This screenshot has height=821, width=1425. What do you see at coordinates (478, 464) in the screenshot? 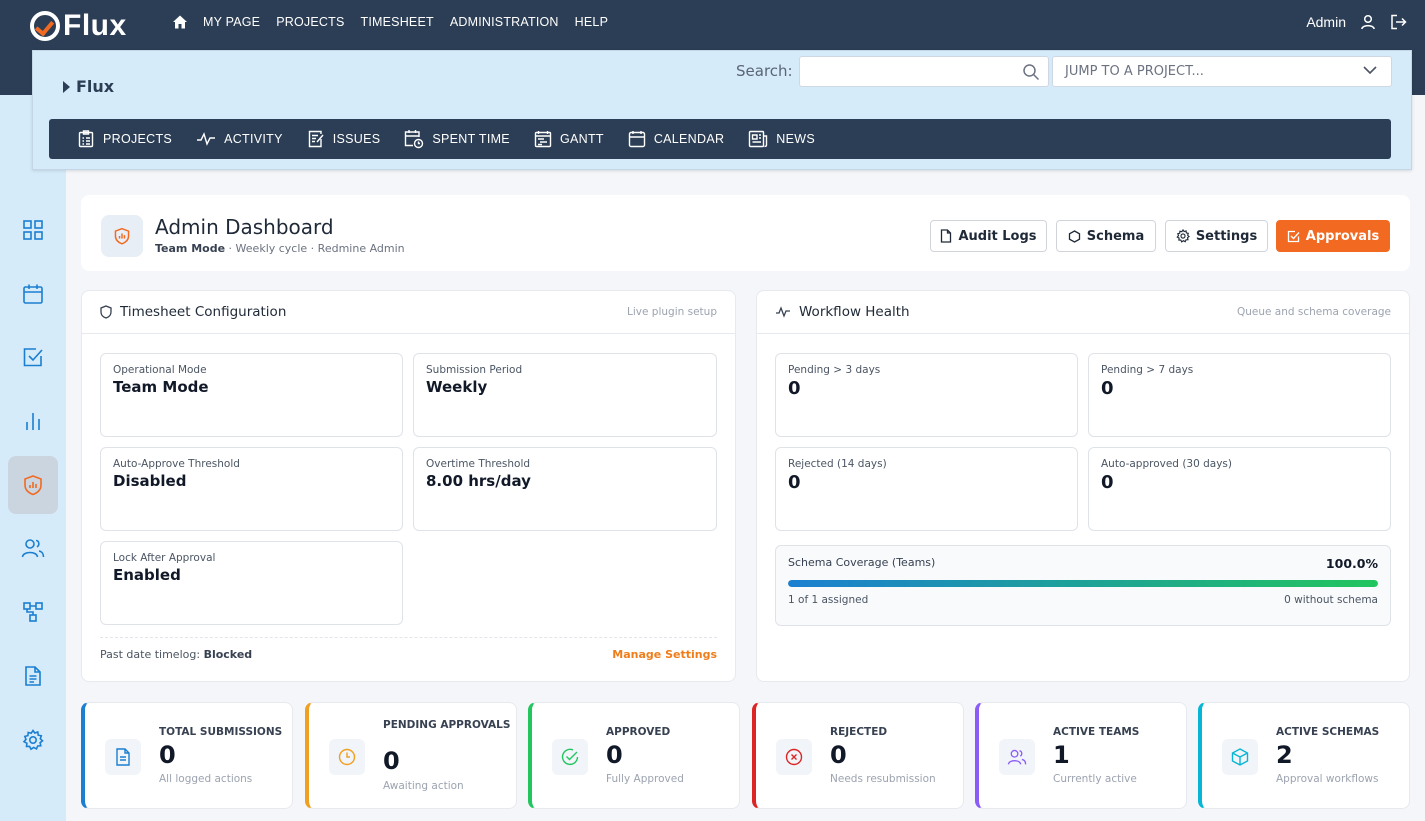
I see `tile-label: Overtime Threshold` at bounding box center [478, 464].